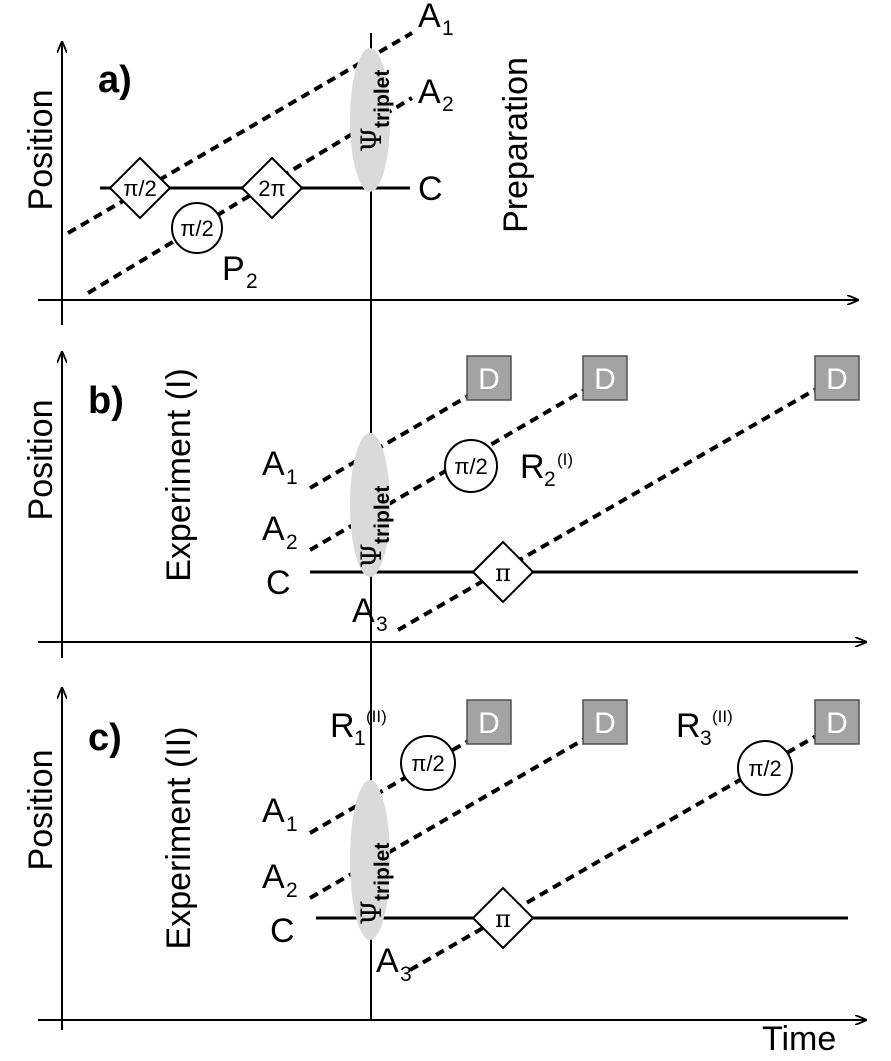 The image size is (891, 1061). Describe the element at coordinates (371, 912) in the screenshot. I see `panel-c-psi-symbol: Ψ` at that location.